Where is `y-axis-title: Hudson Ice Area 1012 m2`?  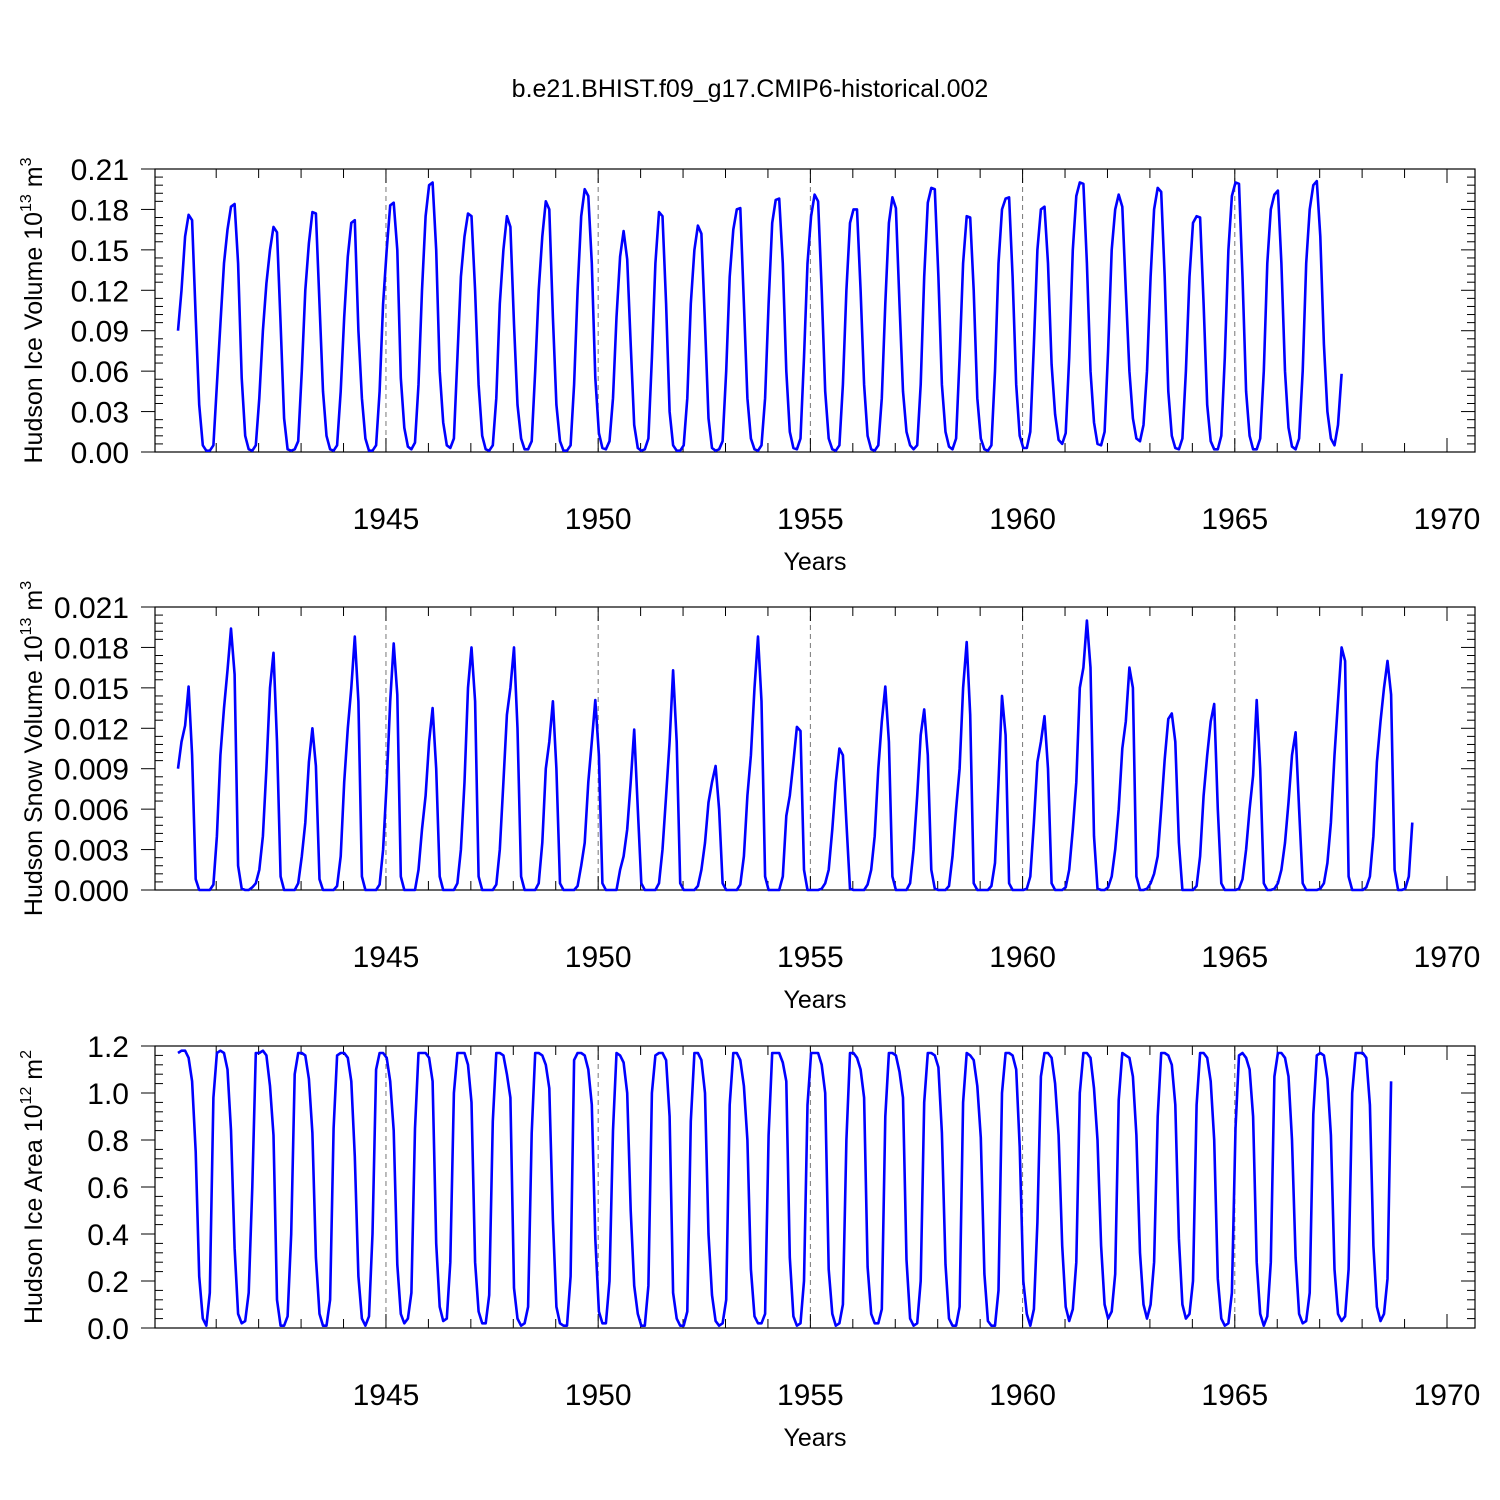
y-axis-title: Hudson Ice Area 1012 m2 is located at coordinates (33, 1187).